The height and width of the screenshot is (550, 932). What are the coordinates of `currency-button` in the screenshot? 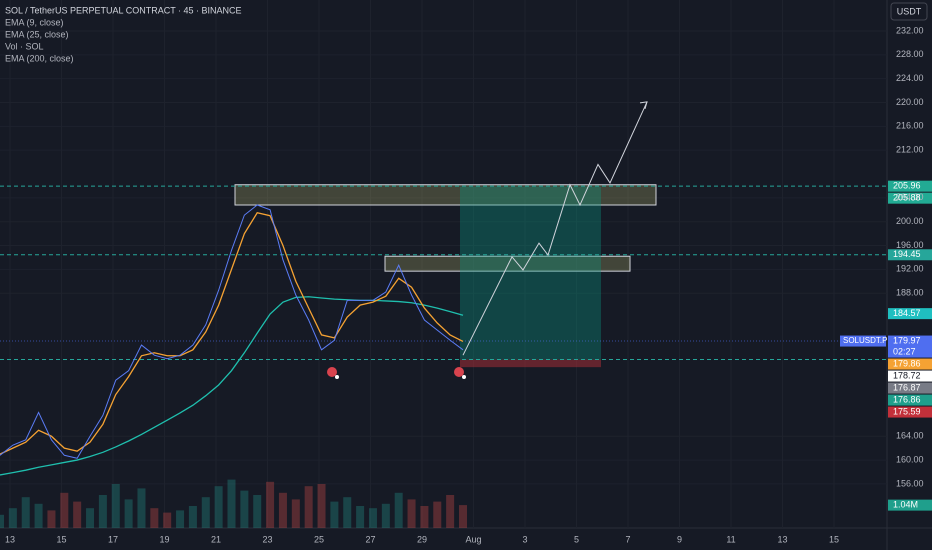 It's located at (909, 11).